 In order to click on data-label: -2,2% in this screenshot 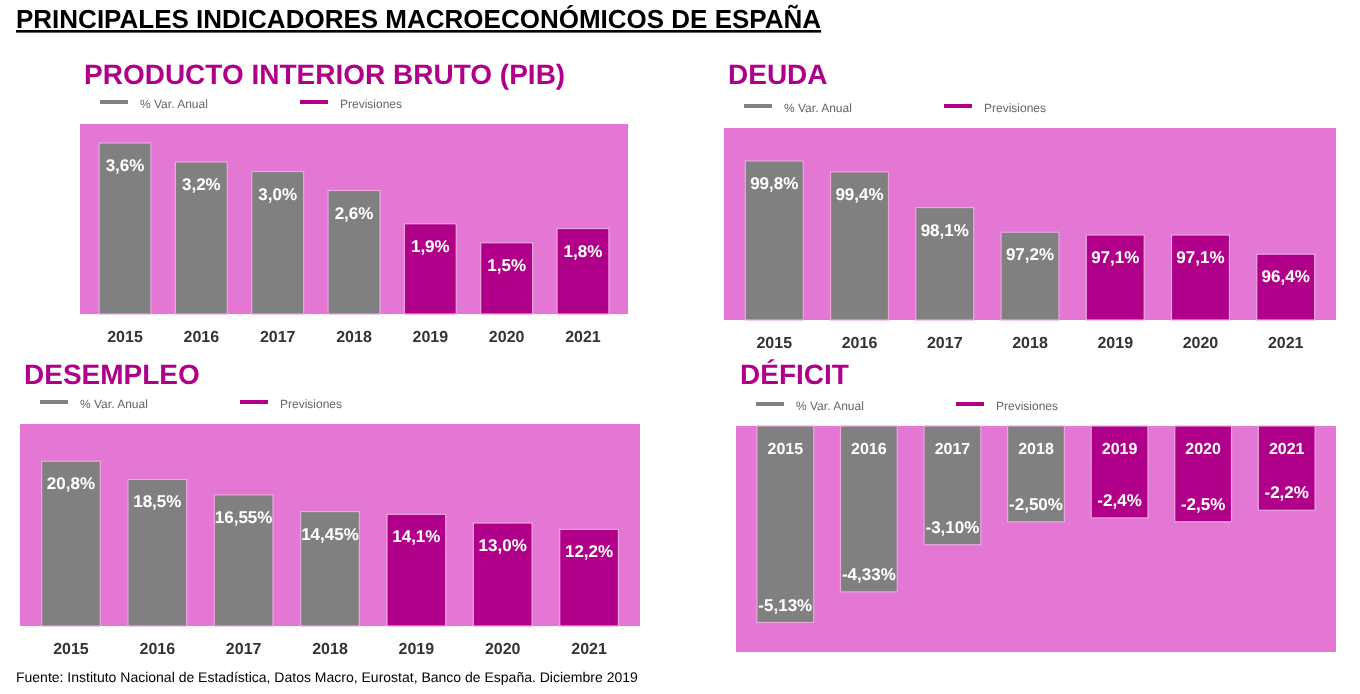, I will do `click(1287, 492)`.